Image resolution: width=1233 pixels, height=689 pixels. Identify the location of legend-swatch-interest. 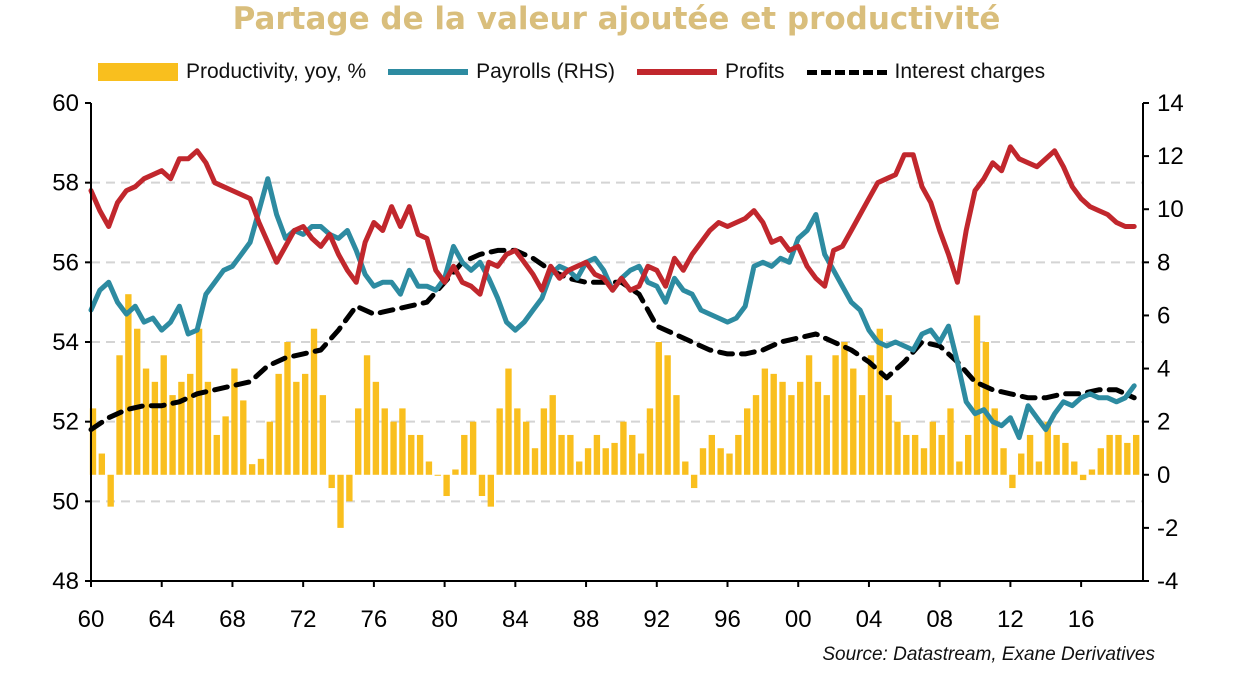
(846, 72).